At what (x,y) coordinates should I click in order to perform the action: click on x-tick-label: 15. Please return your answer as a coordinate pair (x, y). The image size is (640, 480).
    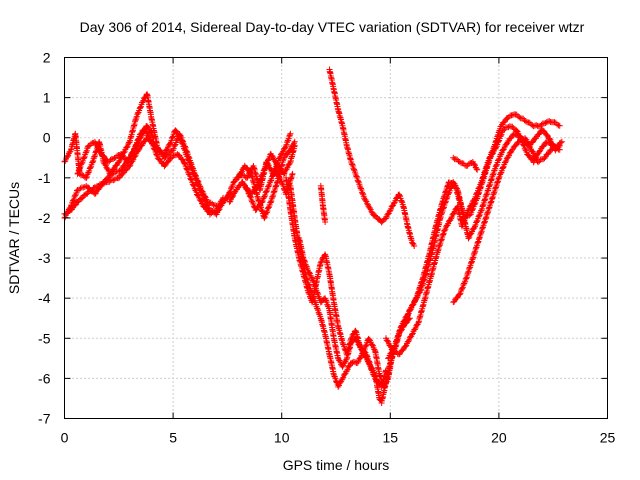
    Looking at the image, I should click on (391, 438).